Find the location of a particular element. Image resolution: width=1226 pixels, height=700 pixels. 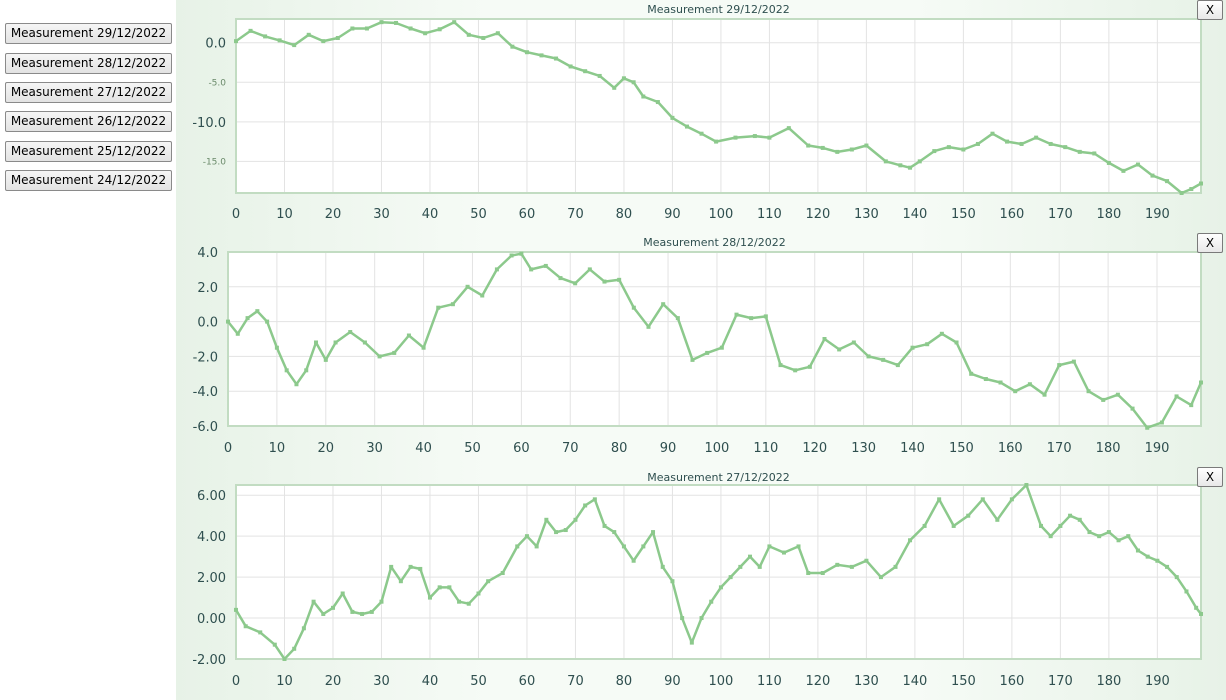

measurement-button-27-12-2022: Measurement 27/12/2022 is located at coordinates (88, 92).